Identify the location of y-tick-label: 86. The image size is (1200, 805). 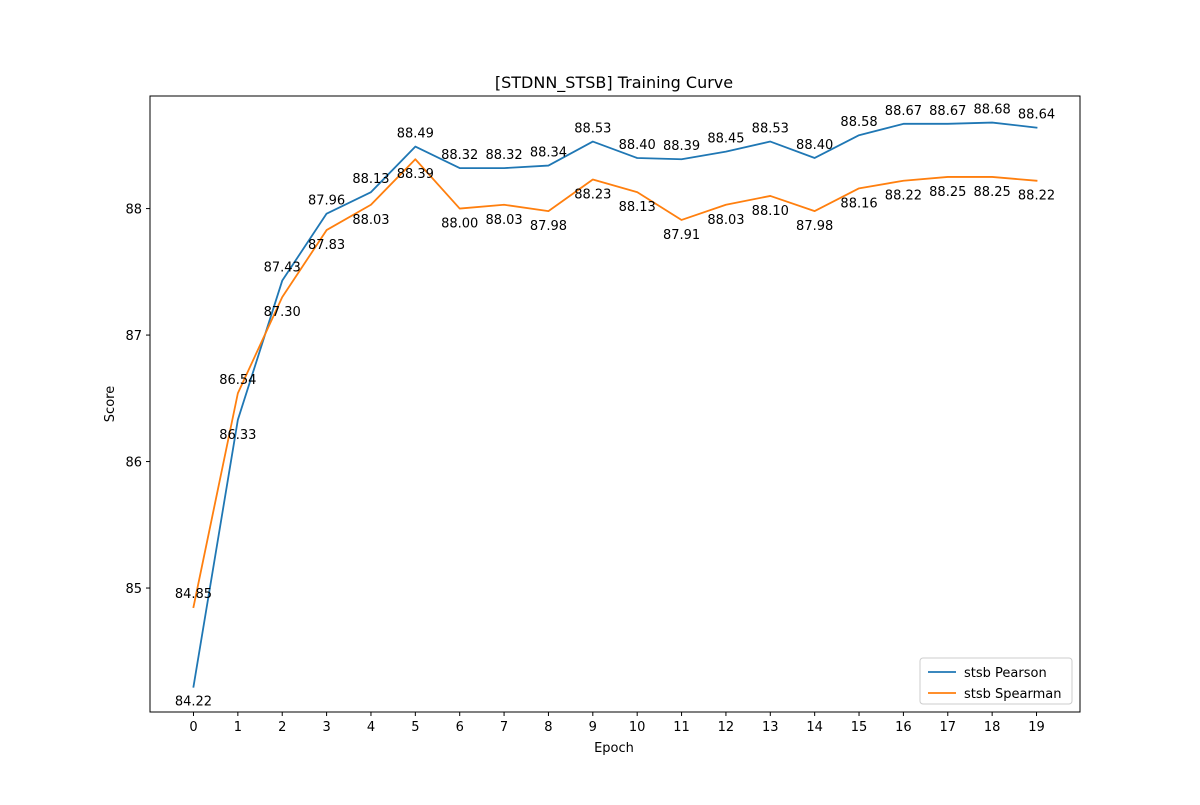
(133, 463).